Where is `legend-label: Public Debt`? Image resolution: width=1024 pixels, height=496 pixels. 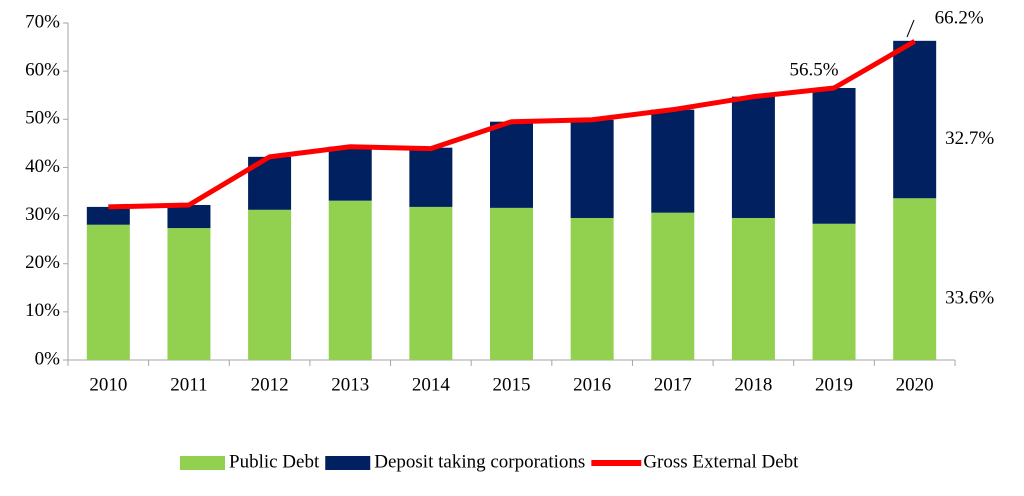 legend-label: Public Debt is located at coordinates (274, 461).